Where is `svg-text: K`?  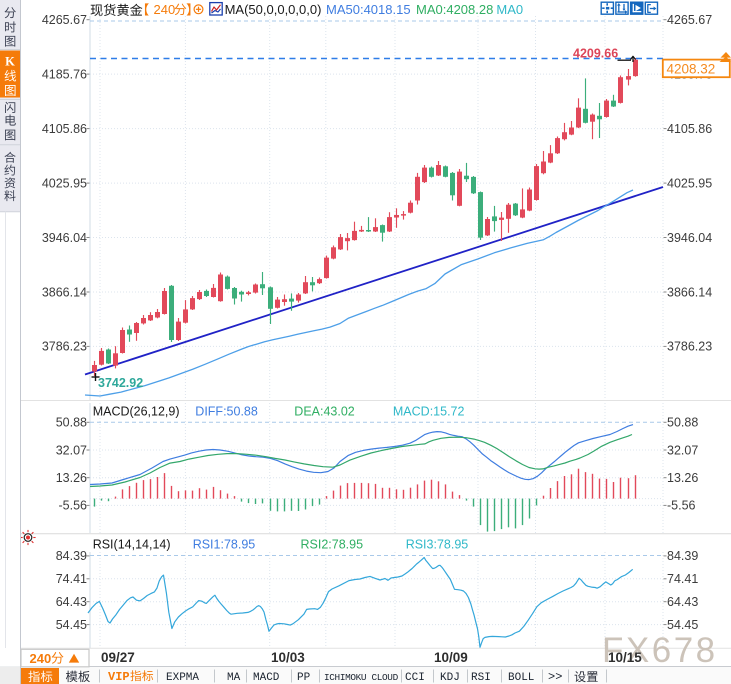 svg-text: K is located at coordinates (10, 61).